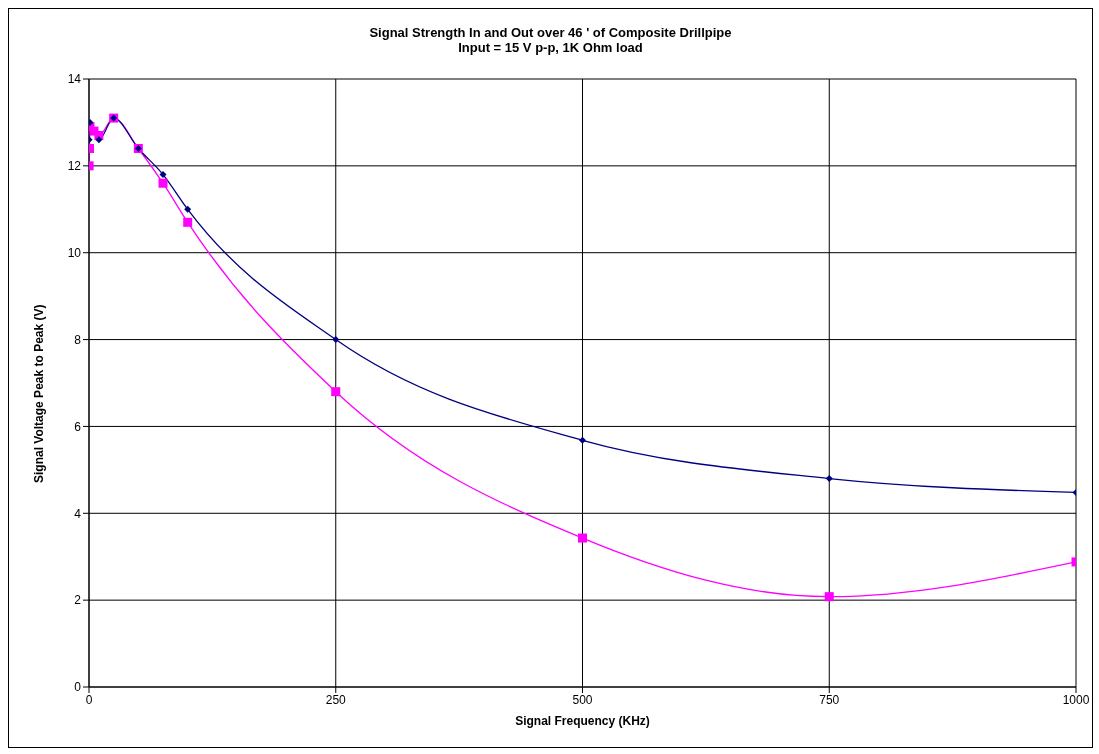 This screenshot has height=754, width=1099. I want to click on chart-subtitle: Input = 15 V p-p, 1K Ohm load, so click(550, 47).